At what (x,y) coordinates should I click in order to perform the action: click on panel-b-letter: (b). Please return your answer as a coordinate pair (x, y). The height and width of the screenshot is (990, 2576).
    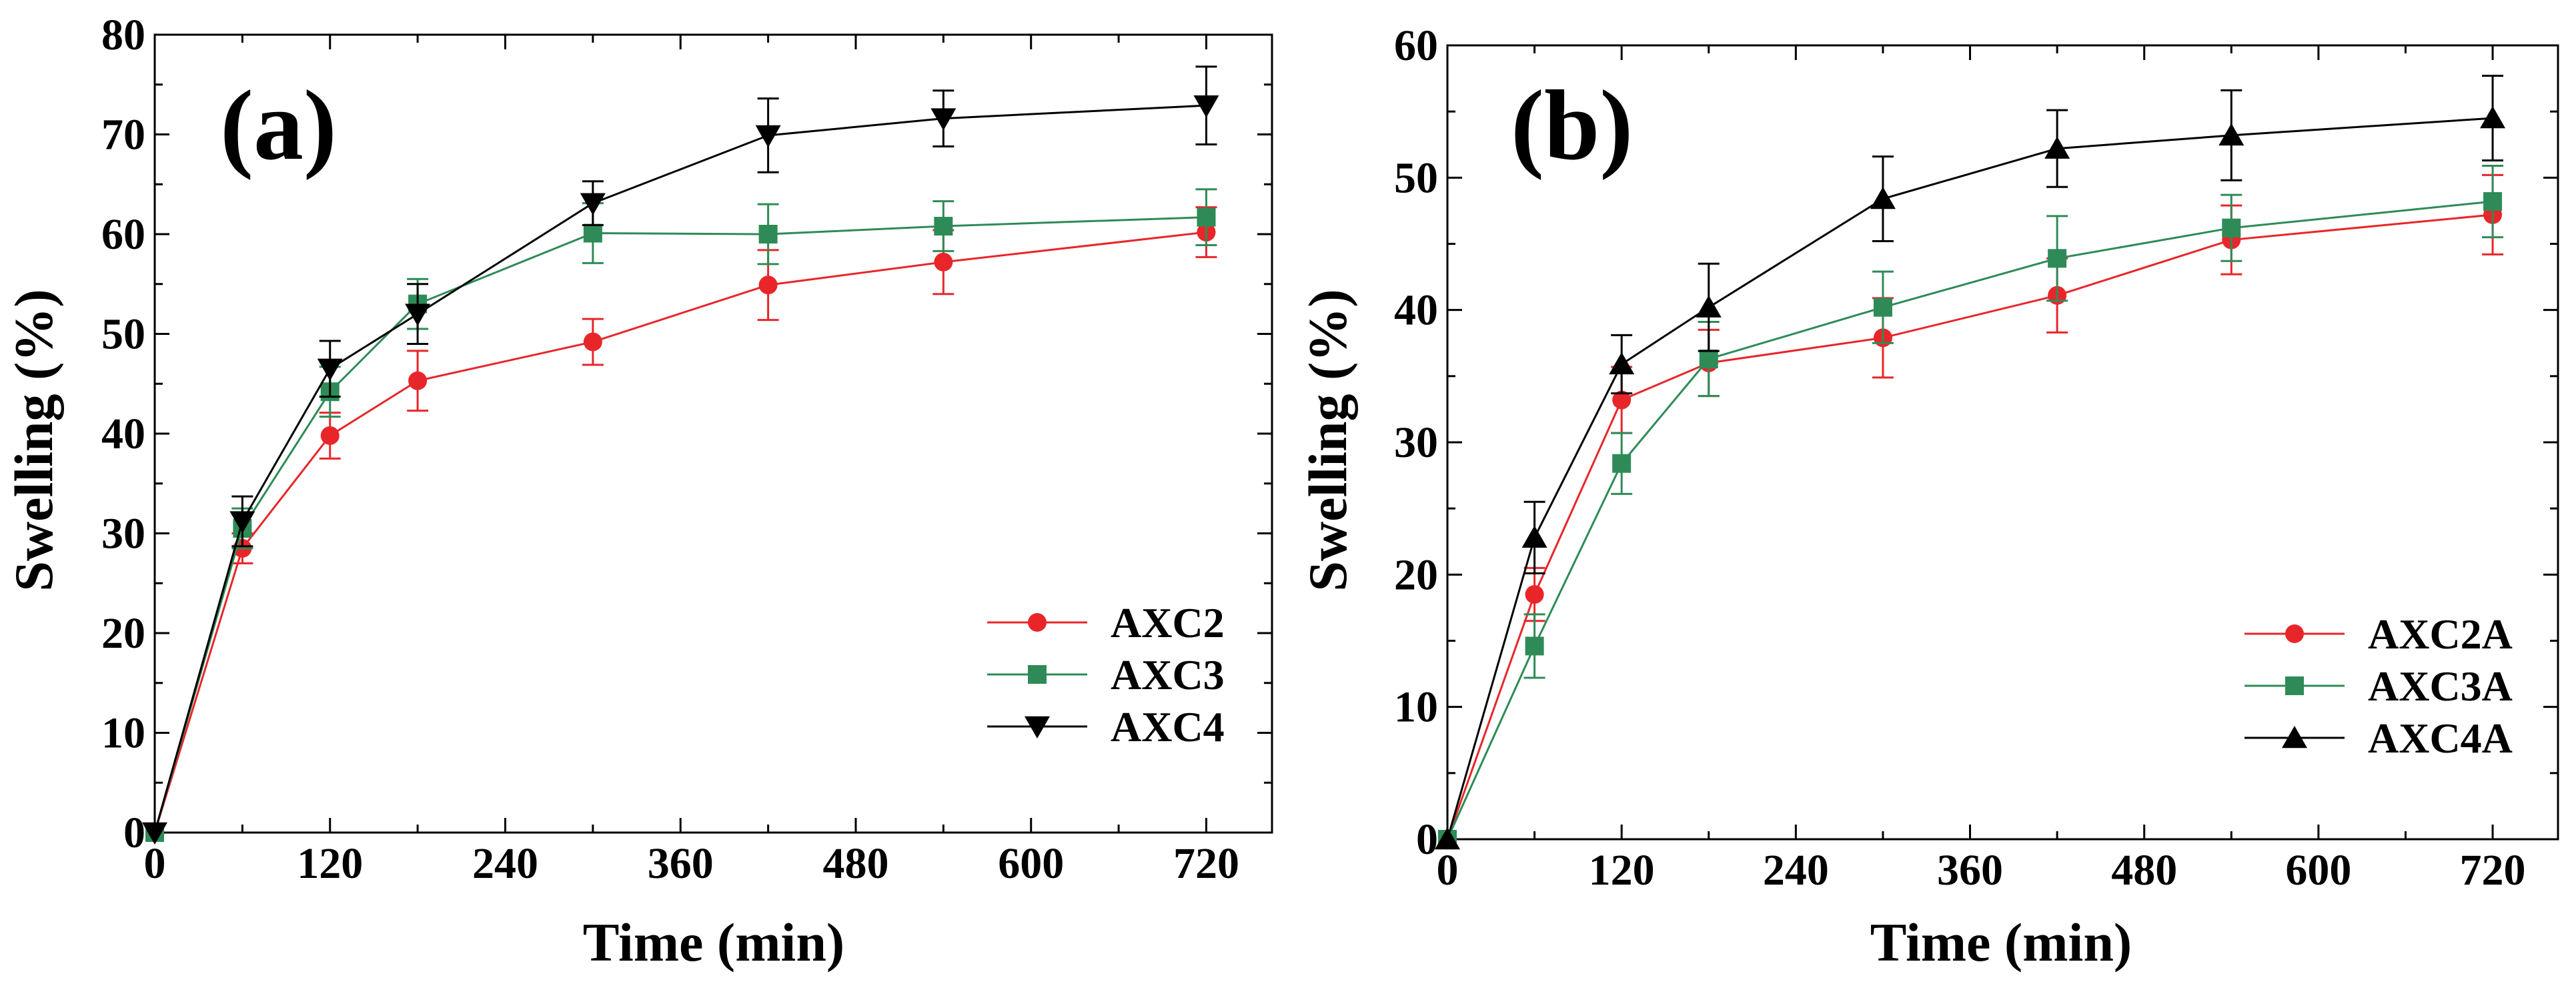
    Looking at the image, I should click on (1572, 126).